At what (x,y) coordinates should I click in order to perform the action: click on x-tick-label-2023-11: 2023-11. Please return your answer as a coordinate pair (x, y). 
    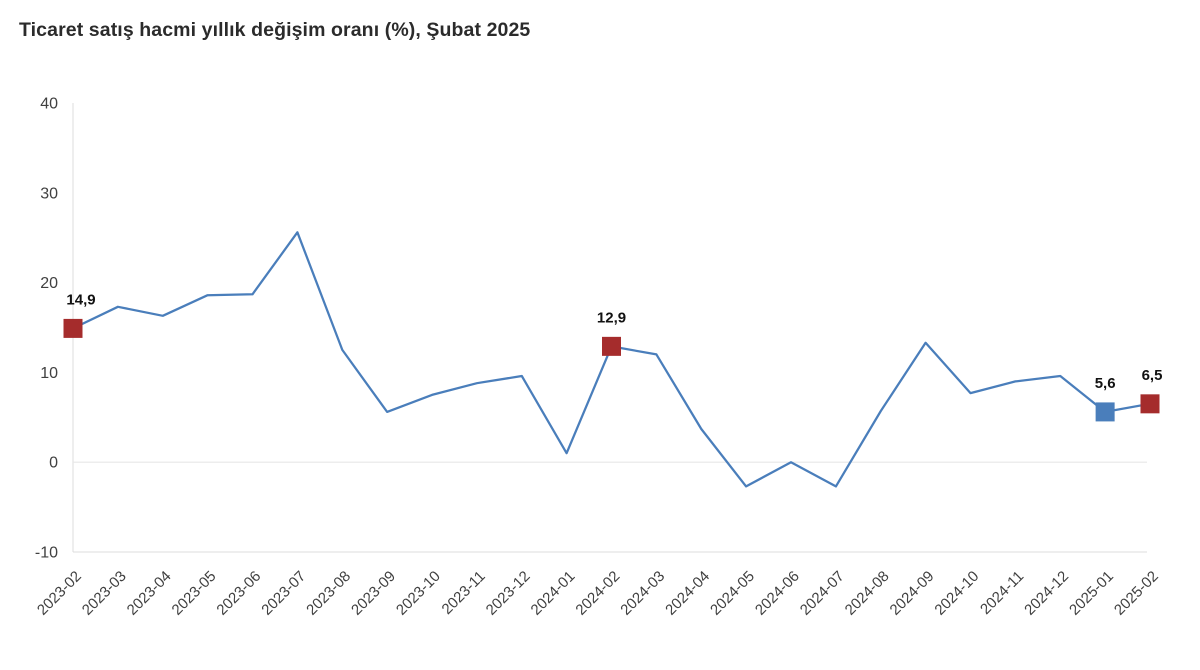
    Looking at the image, I should click on (464, 593).